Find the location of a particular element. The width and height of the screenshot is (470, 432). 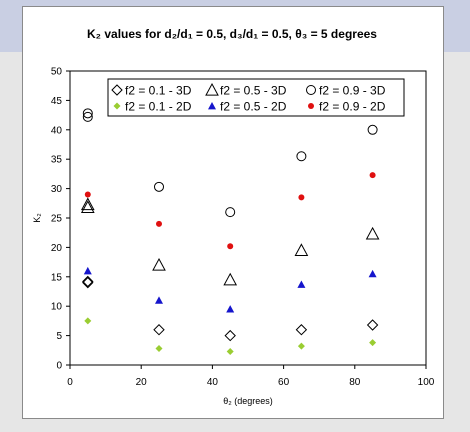

y-tick-label: 35 is located at coordinates (57, 160).